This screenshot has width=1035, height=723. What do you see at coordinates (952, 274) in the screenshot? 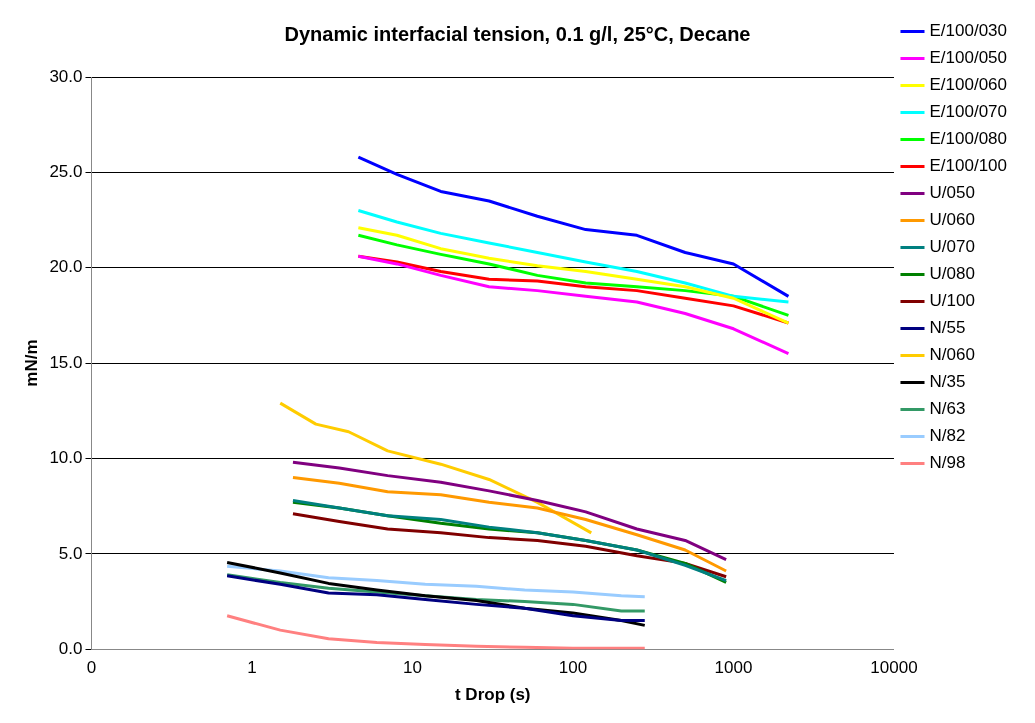
I see `legend-label: U/080` at bounding box center [952, 274].